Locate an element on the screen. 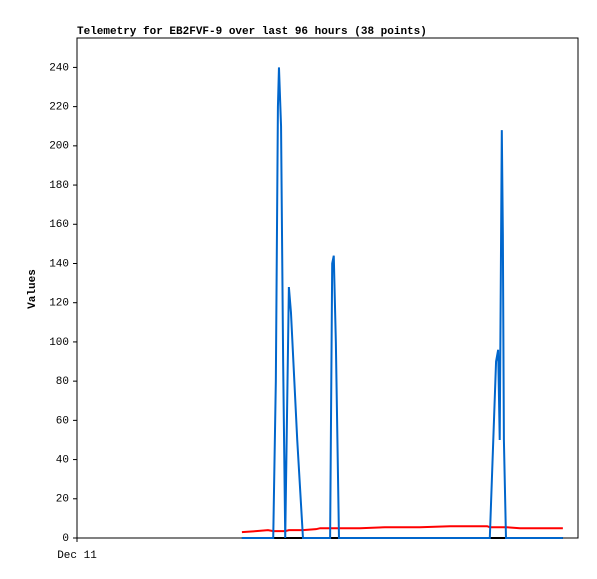 This screenshot has height=579, width=597. y-tick-label: 180 is located at coordinates (59, 186).